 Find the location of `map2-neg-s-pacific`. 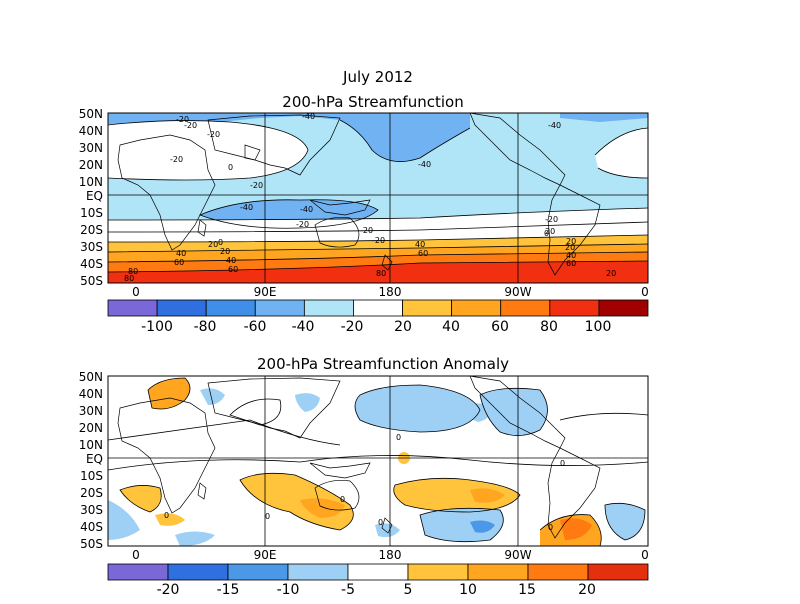

map2-neg-s-pacific is located at coordinates (462, 525).